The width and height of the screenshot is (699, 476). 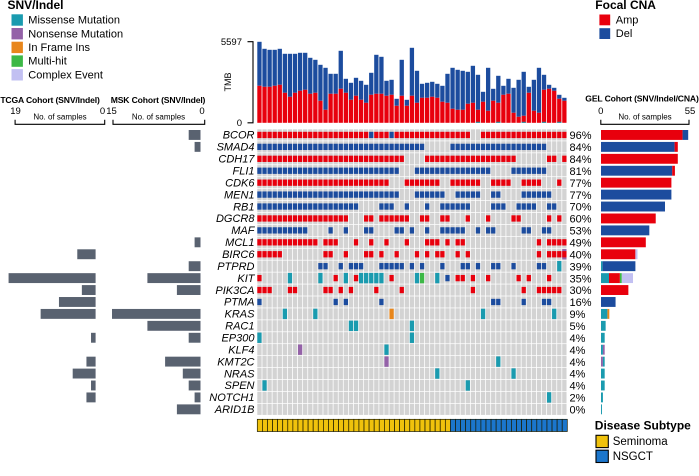 I want to click on svg-text: 70%, so click(x=581, y=208).